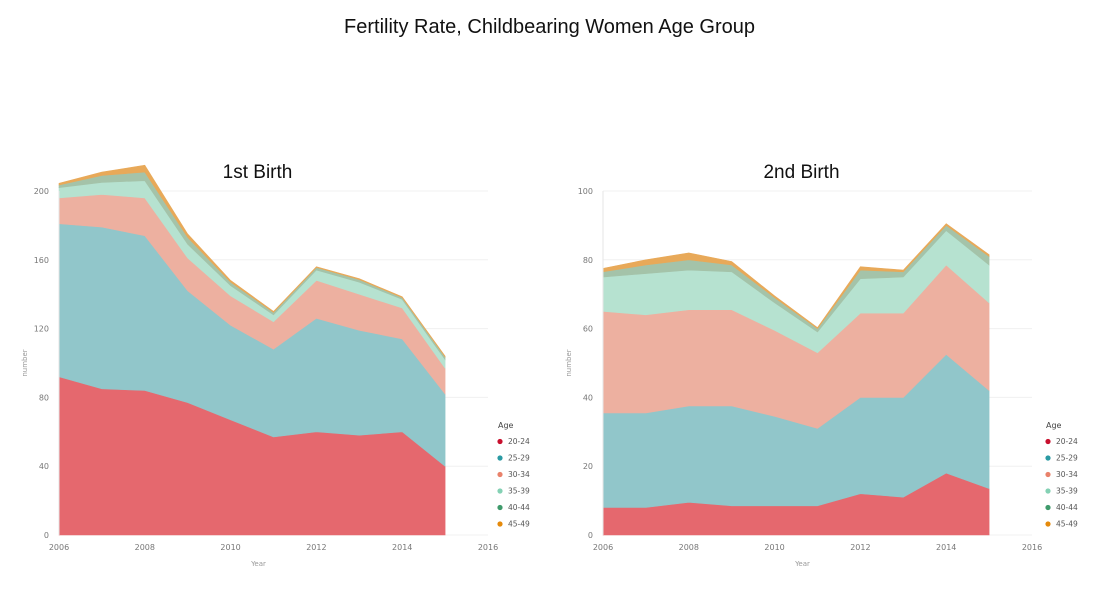 The width and height of the screenshot is (1099, 590). What do you see at coordinates (258, 172) in the screenshot?
I see `panel-title: 1st Birth` at bounding box center [258, 172].